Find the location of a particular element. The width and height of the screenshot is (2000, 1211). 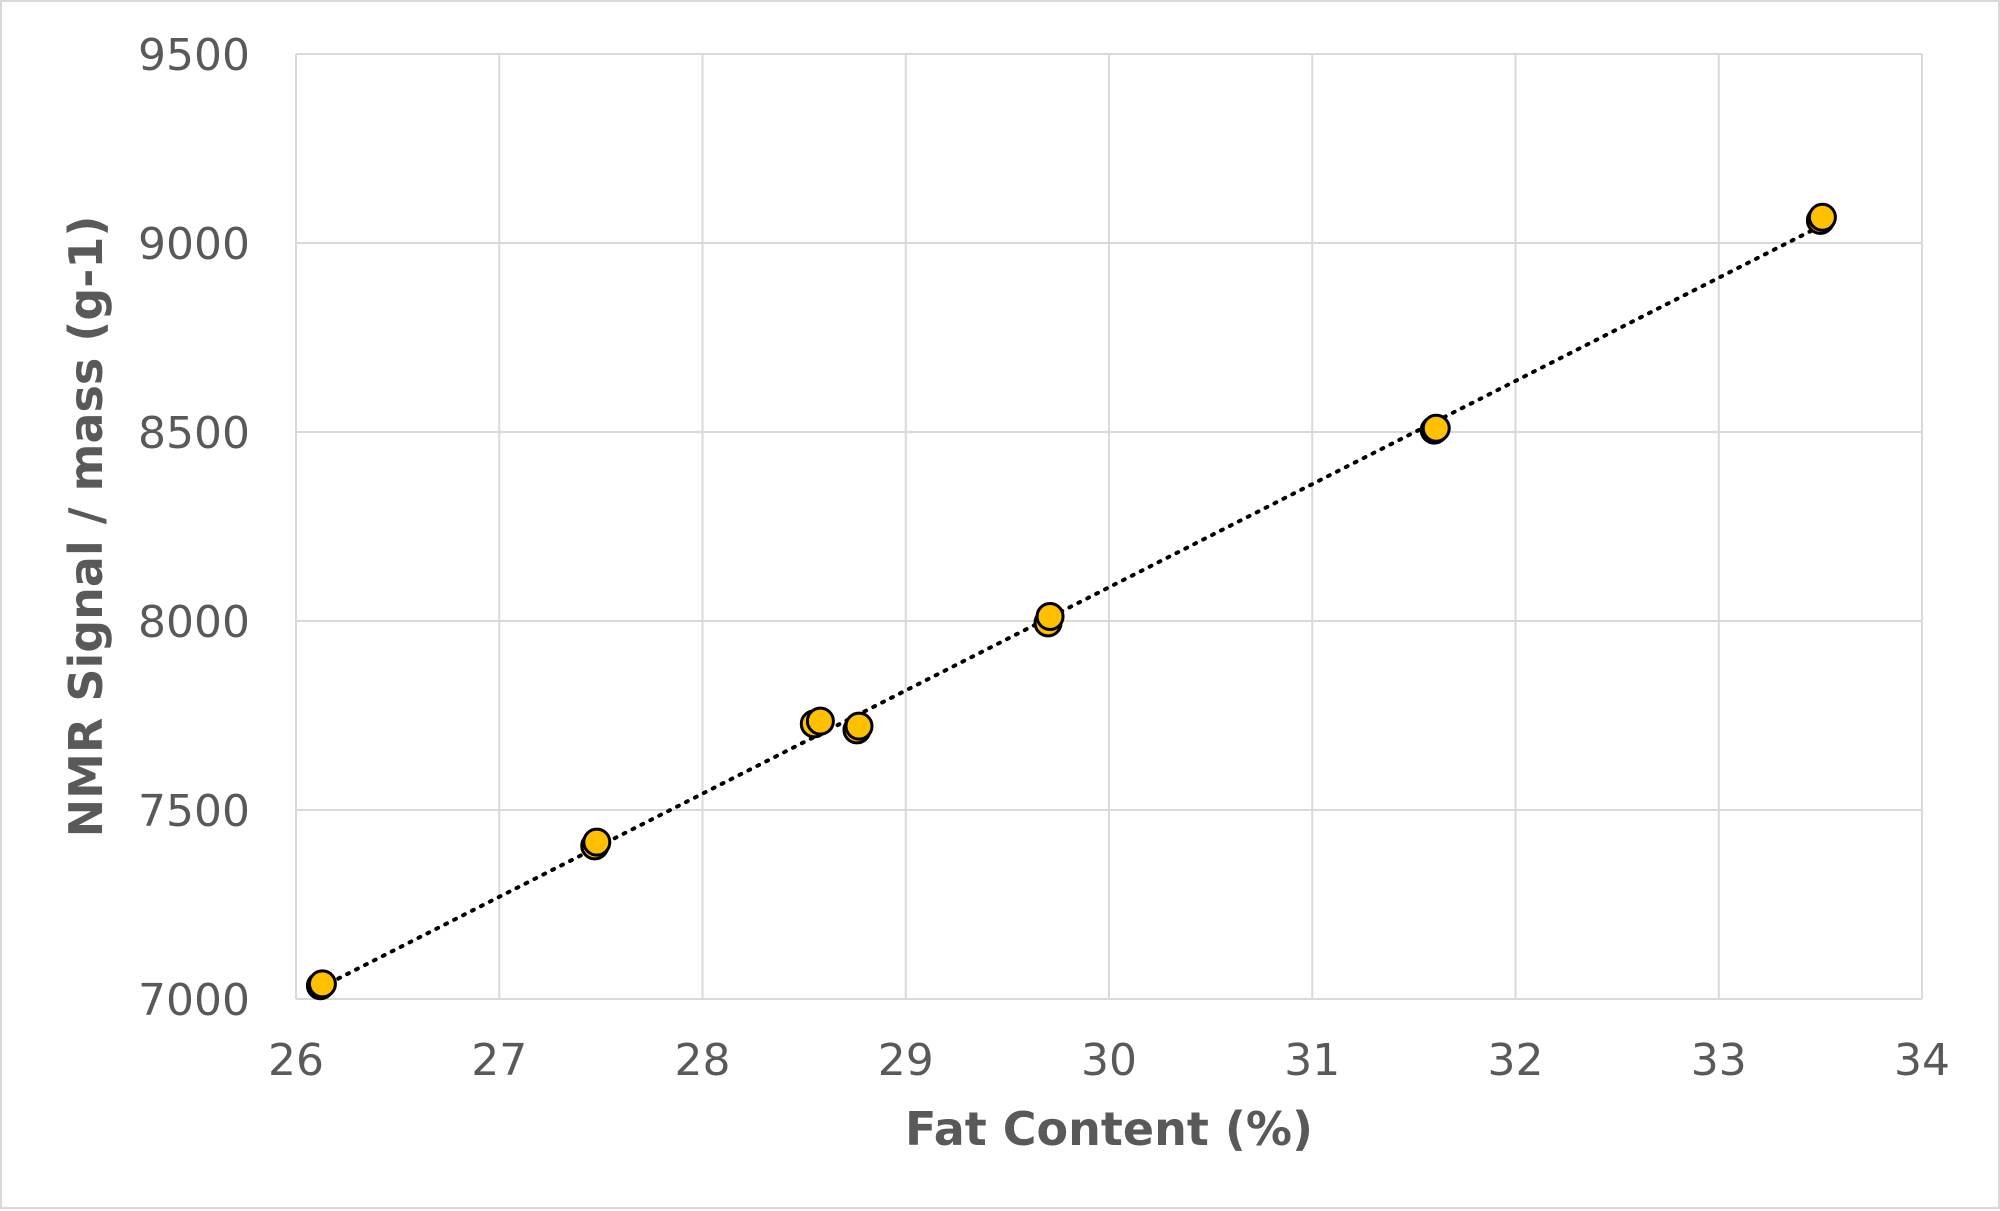

x-axis-title: Fat Content (%) is located at coordinates (1109, 1129).